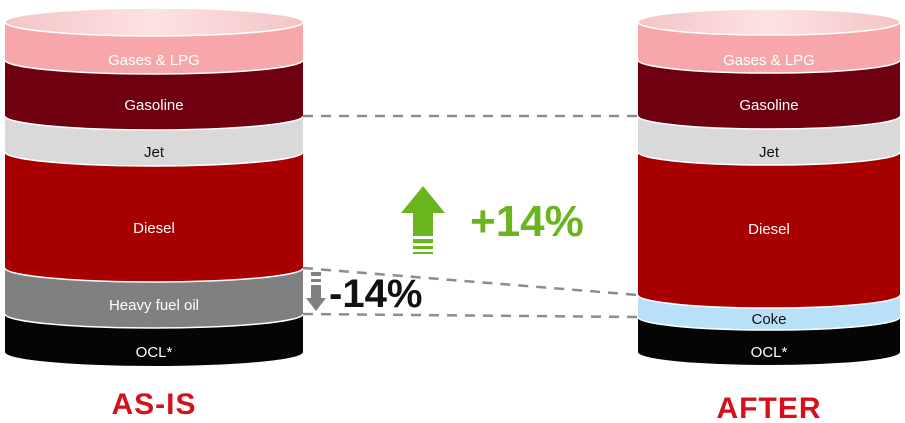 This screenshot has height=423, width=905. I want to click on seg-boundary-l1, so click(154, 67).